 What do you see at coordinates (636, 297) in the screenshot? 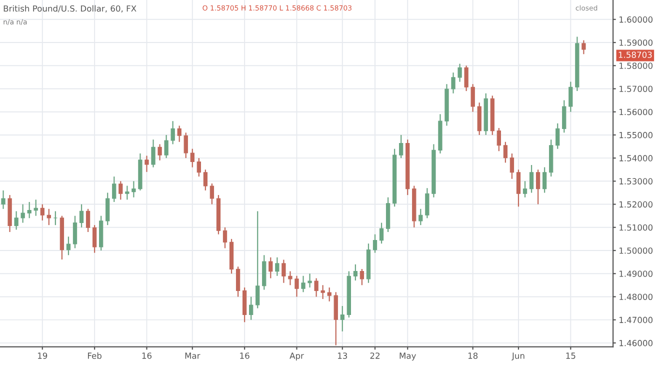
I see `y-tick-label: 1.48000` at bounding box center [636, 297].